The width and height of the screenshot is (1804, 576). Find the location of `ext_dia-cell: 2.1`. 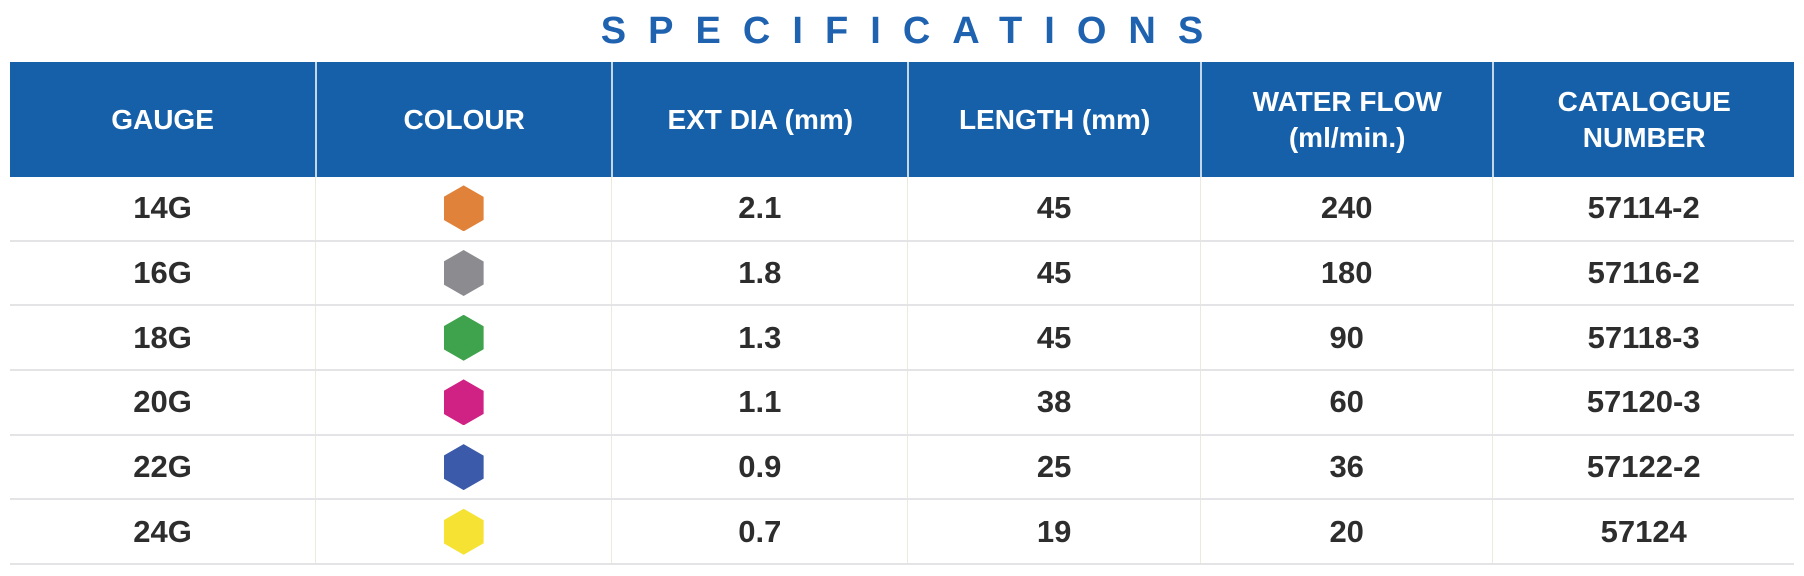

ext_dia-cell: 2.1 is located at coordinates (759, 208).